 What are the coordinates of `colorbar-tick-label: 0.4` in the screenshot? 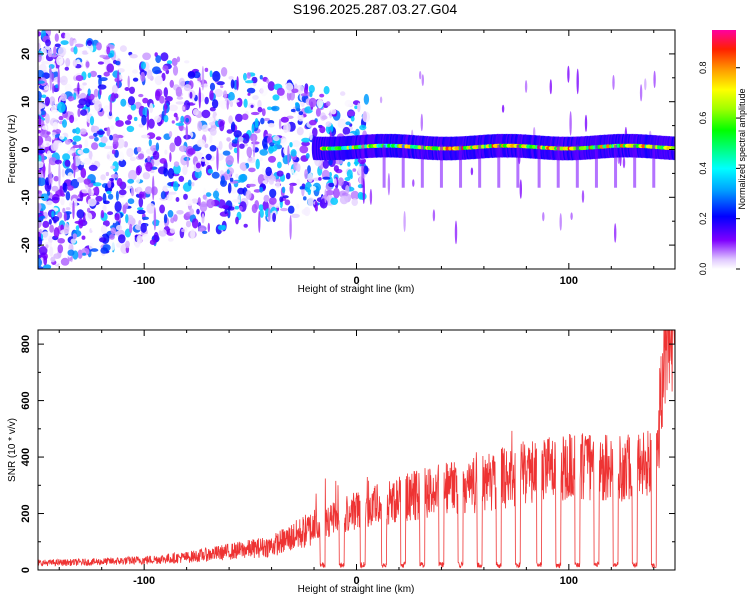 It's located at (703, 168).